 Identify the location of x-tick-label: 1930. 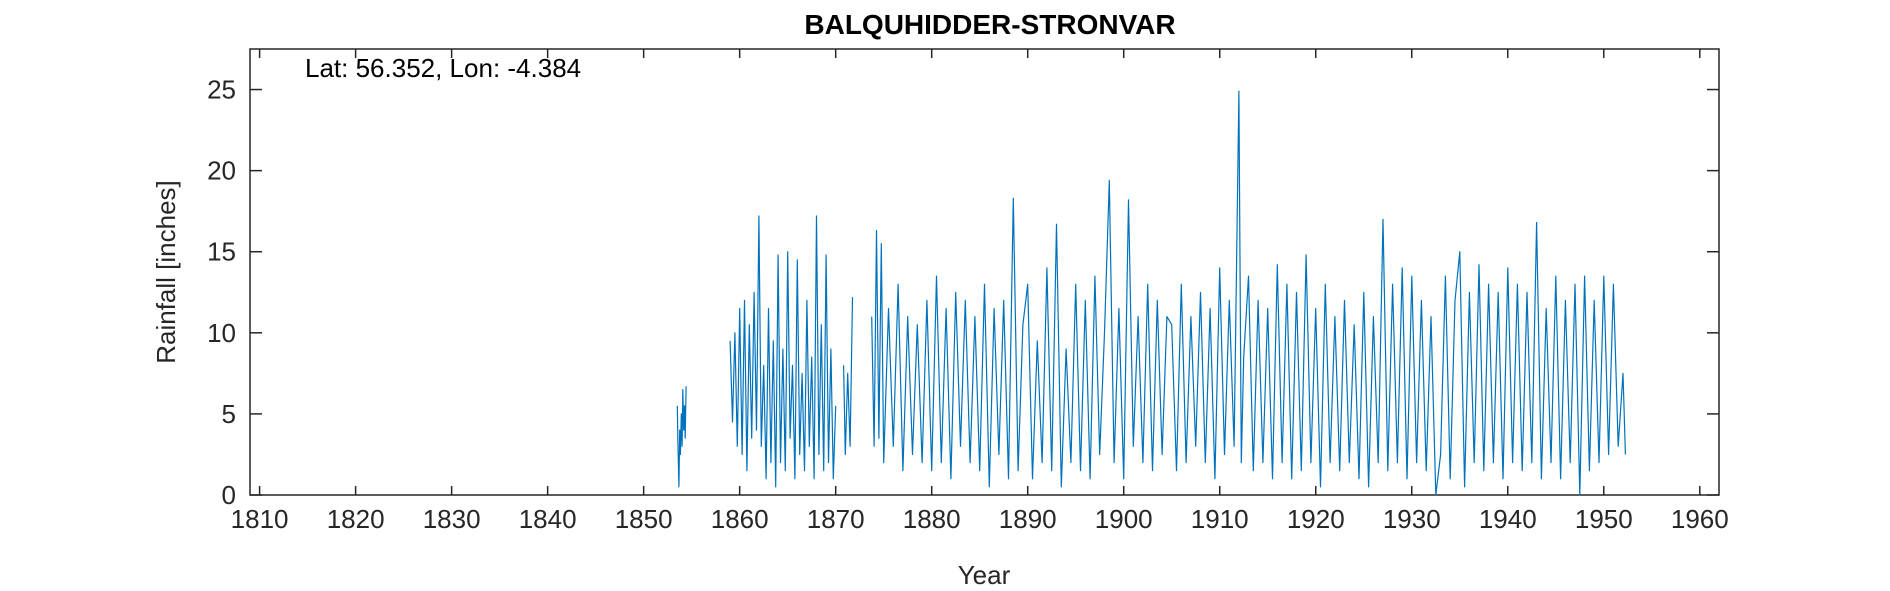
(1412, 519).